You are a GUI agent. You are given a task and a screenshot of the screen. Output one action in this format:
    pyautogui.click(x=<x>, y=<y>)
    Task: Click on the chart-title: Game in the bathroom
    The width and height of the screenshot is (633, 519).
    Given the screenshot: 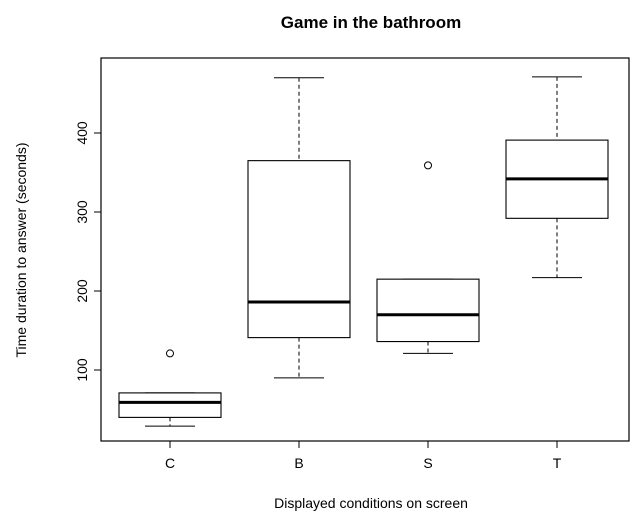 What is the action you would take?
    pyautogui.click(x=371, y=22)
    